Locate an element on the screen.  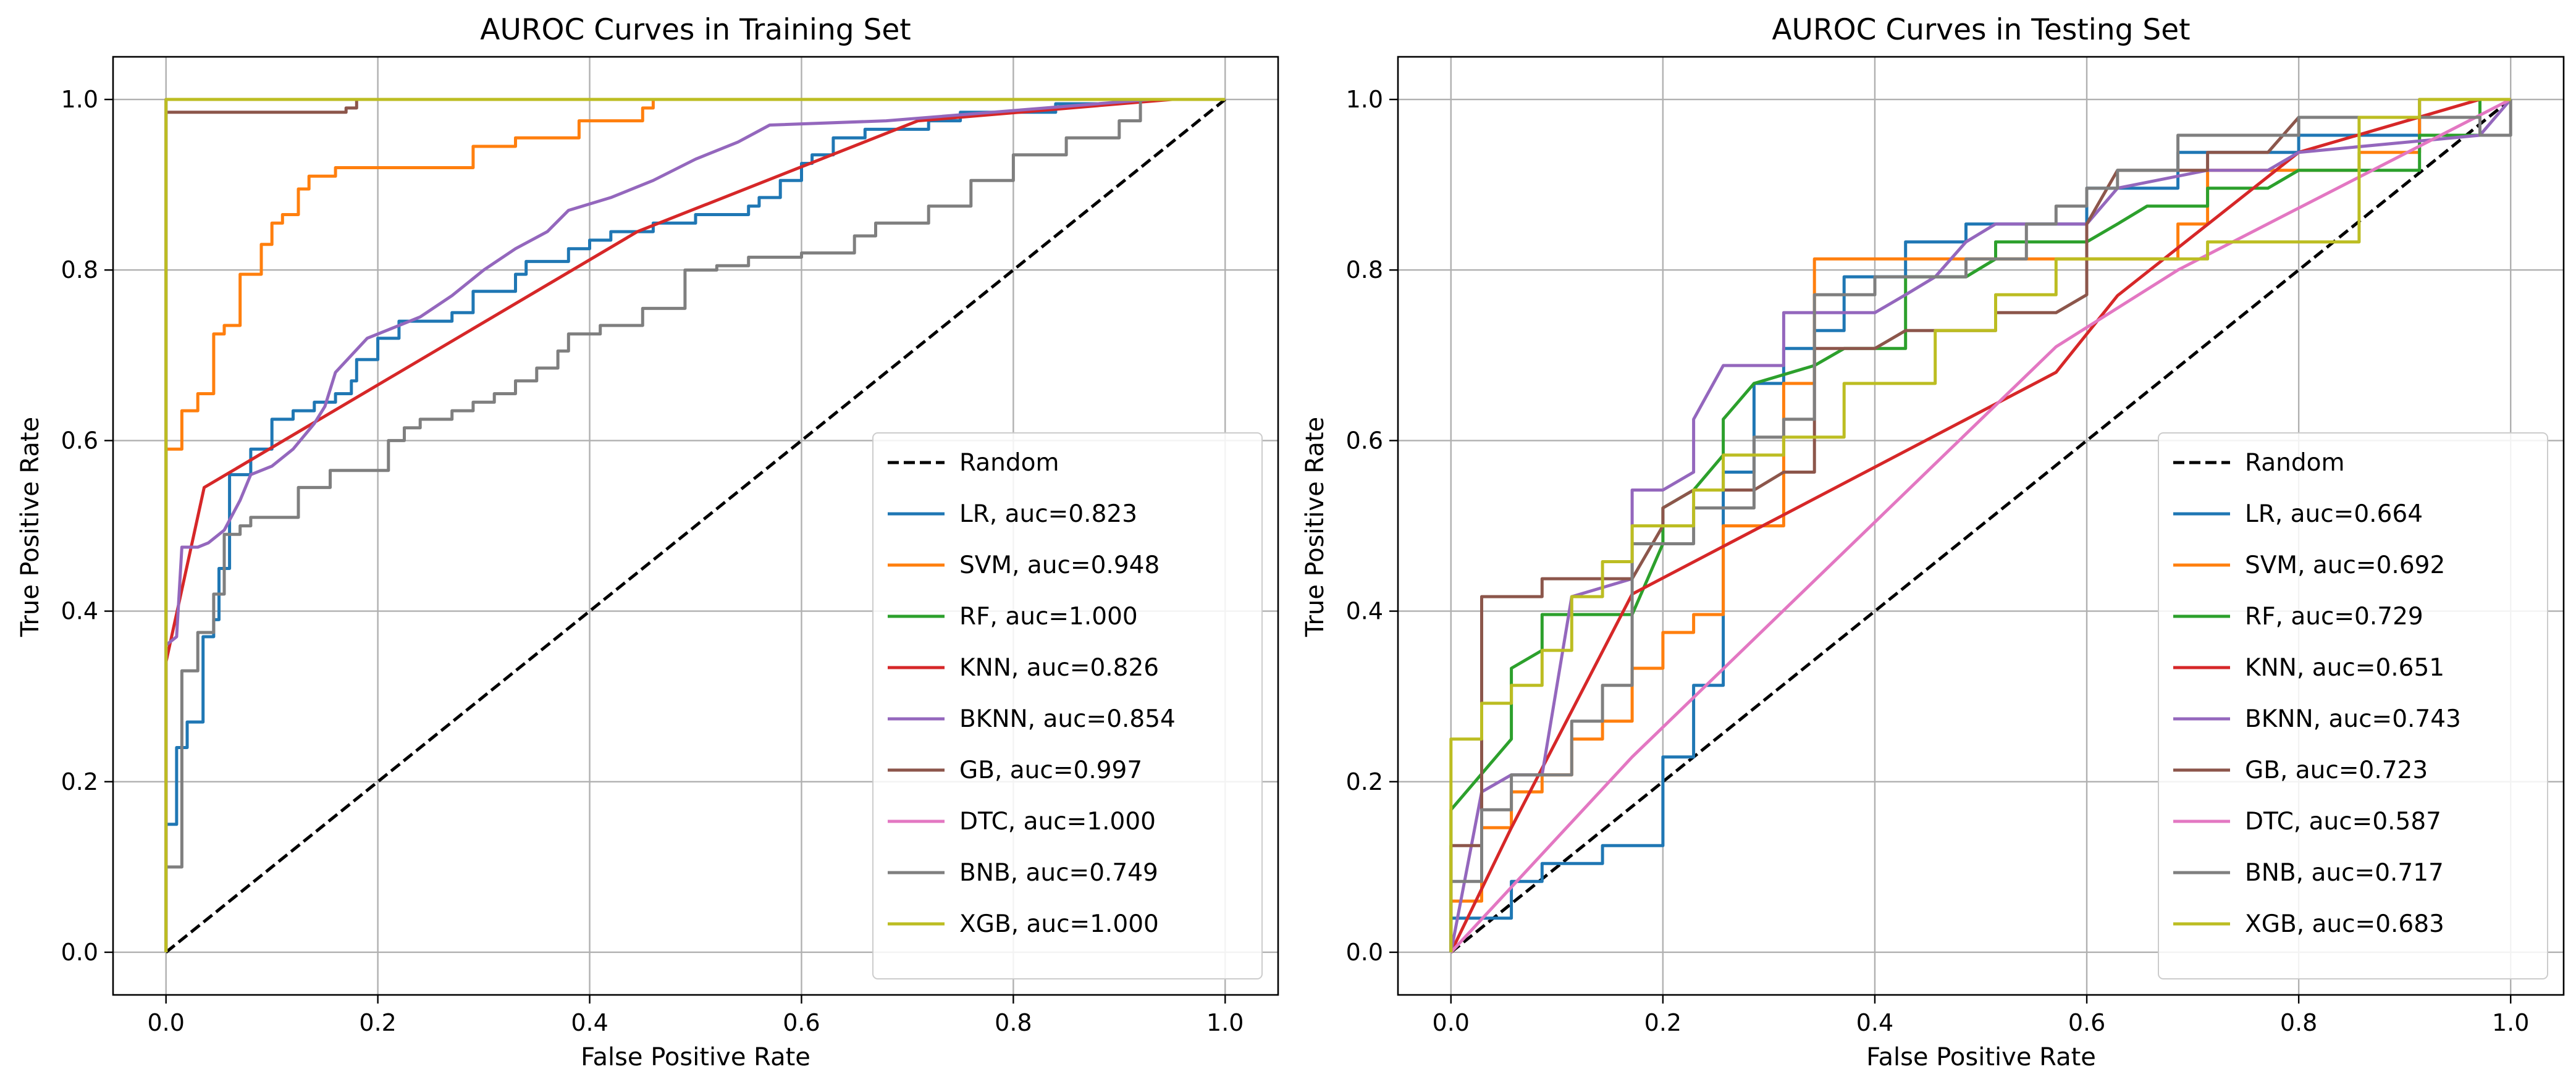
legend-label: BNB, auc=0.717 is located at coordinates (2344, 873).